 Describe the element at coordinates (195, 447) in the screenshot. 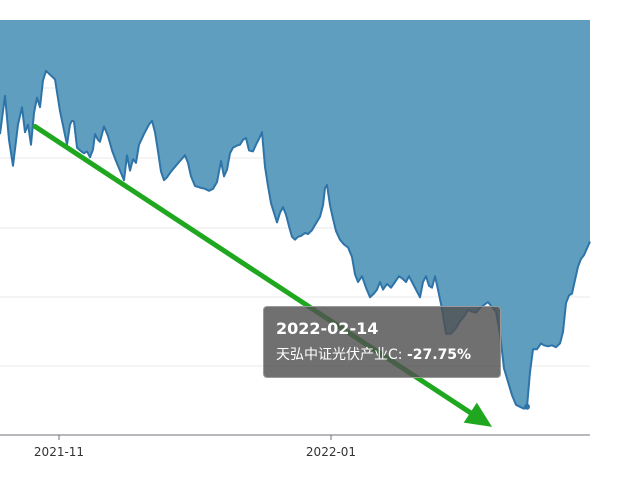

I see `x-axis-ticks: 2021-11 2022-01` at that location.